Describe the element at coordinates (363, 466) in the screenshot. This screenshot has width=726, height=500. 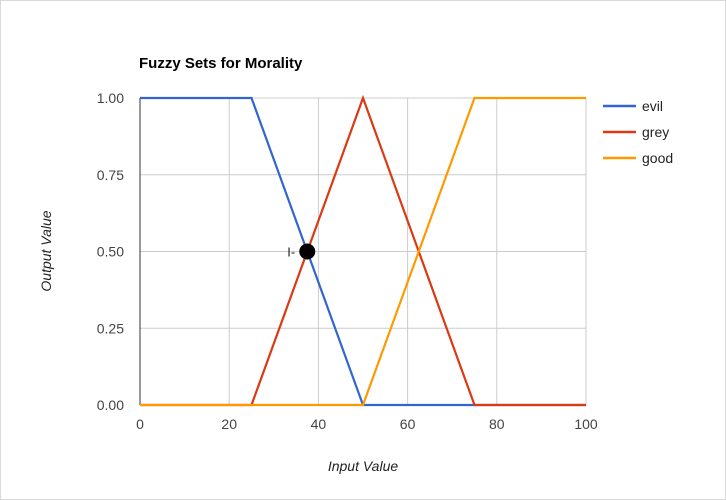
I see `x-axis-title: Input Value` at that location.